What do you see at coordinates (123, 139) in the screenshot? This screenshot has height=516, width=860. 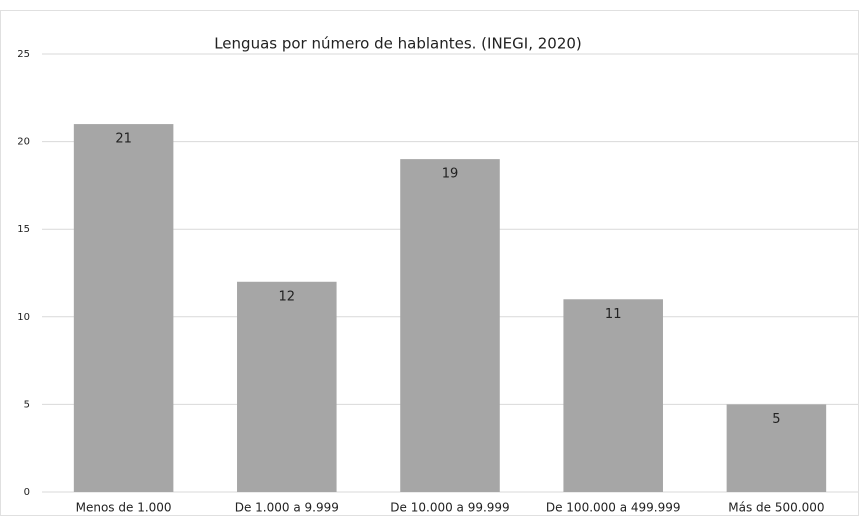 I see `data-label: 21` at bounding box center [123, 139].